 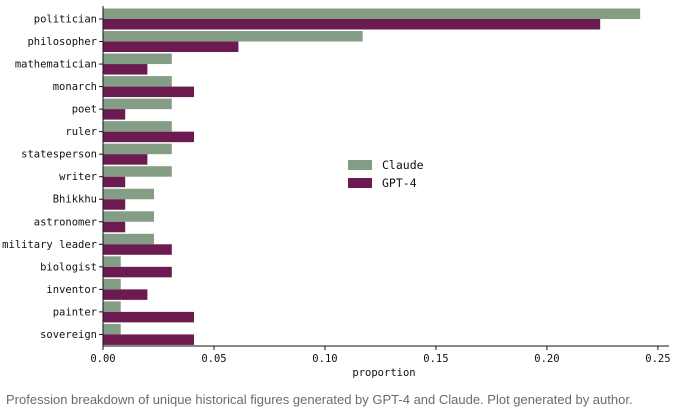 I want to click on bar-gpt-4-monarch, so click(x=149, y=92).